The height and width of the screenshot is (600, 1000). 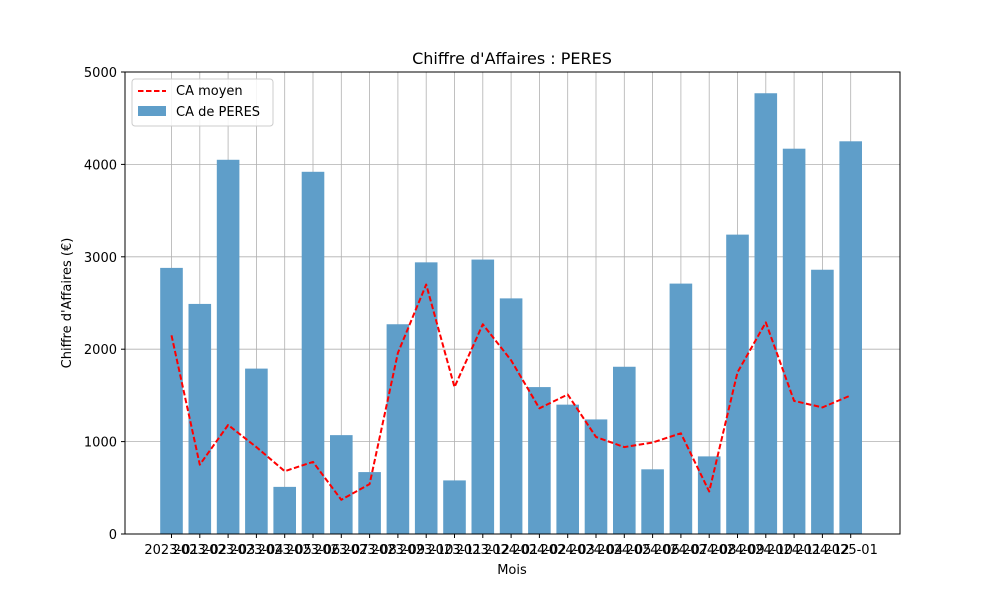 I want to click on legend-label-line: CA moyen, so click(x=209, y=91).